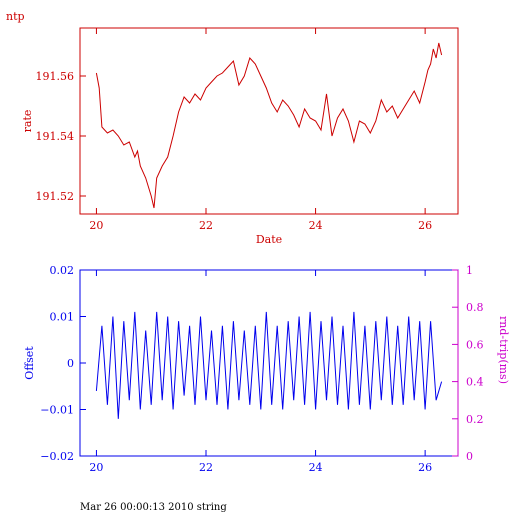 This screenshot has height=512, width=512. What do you see at coordinates (63, 363) in the screenshot?
I see `offset-y-ticks: −0.02 −0.01 0 0.01 0.02` at bounding box center [63, 363].